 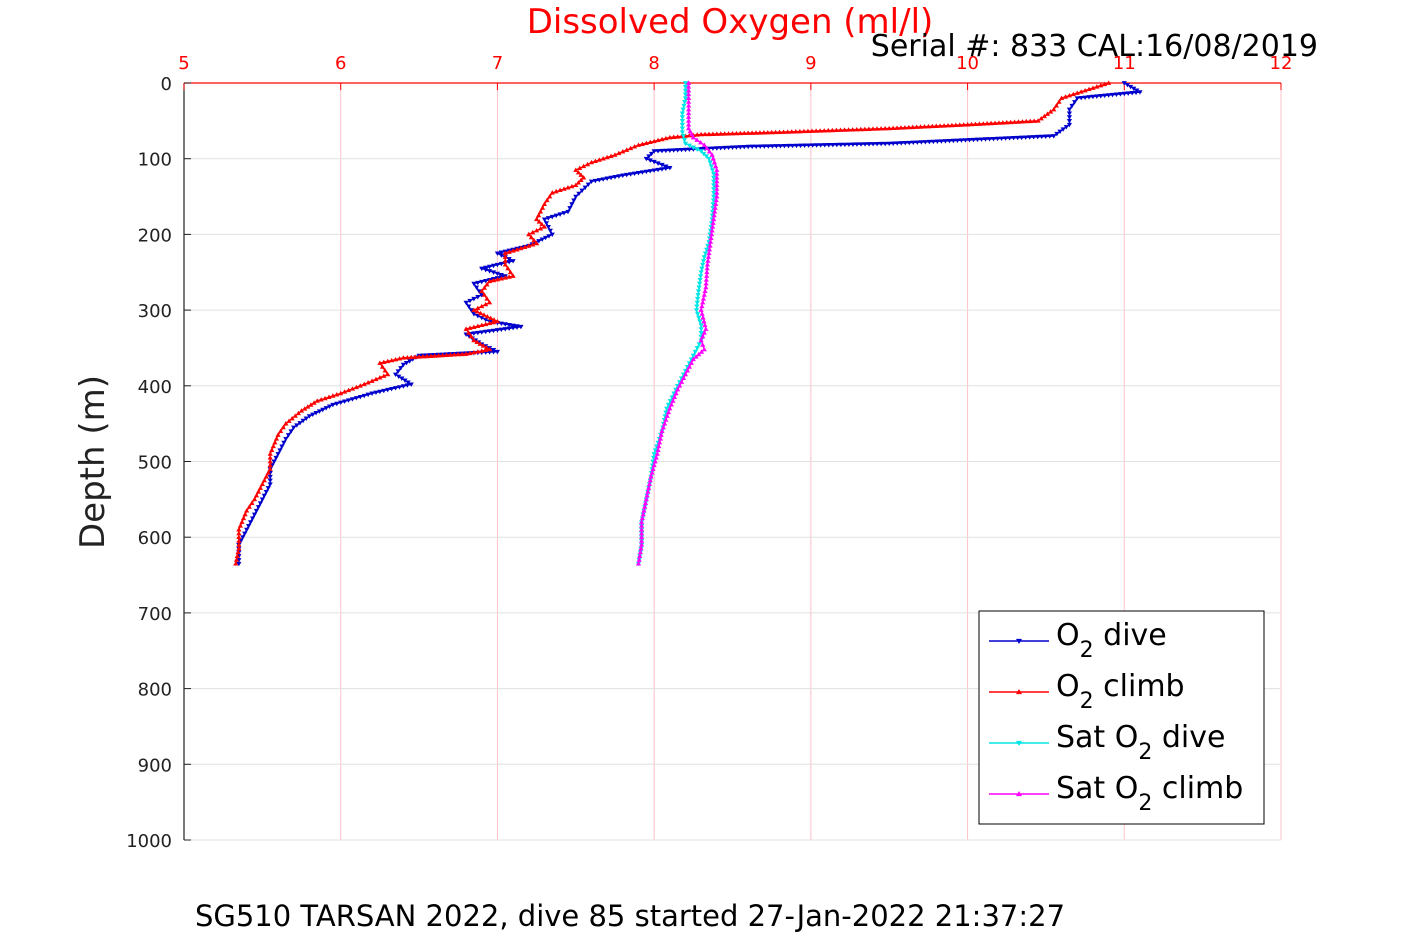 What do you see at coordinates (1078, 640) in the screenshot?
I see `legend-item: O2 dive` at bounding box center [1078, 640].